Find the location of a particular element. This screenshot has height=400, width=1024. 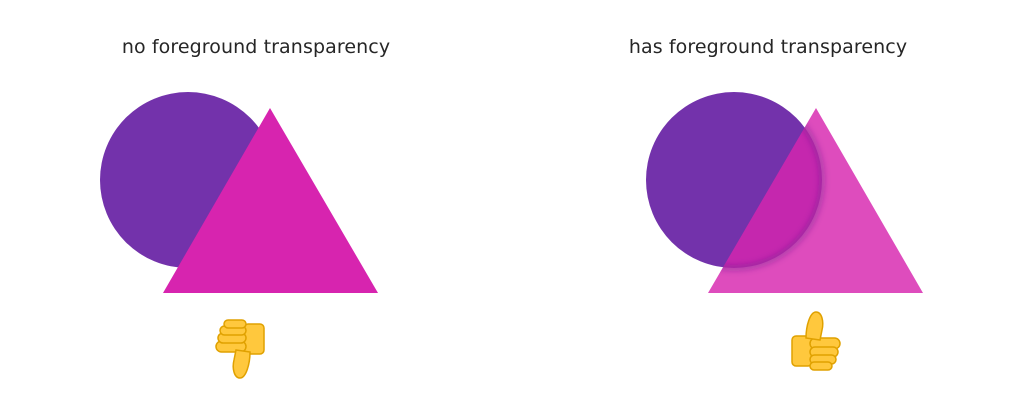

thumbs-up-icon is located at coordinates (816, 341).